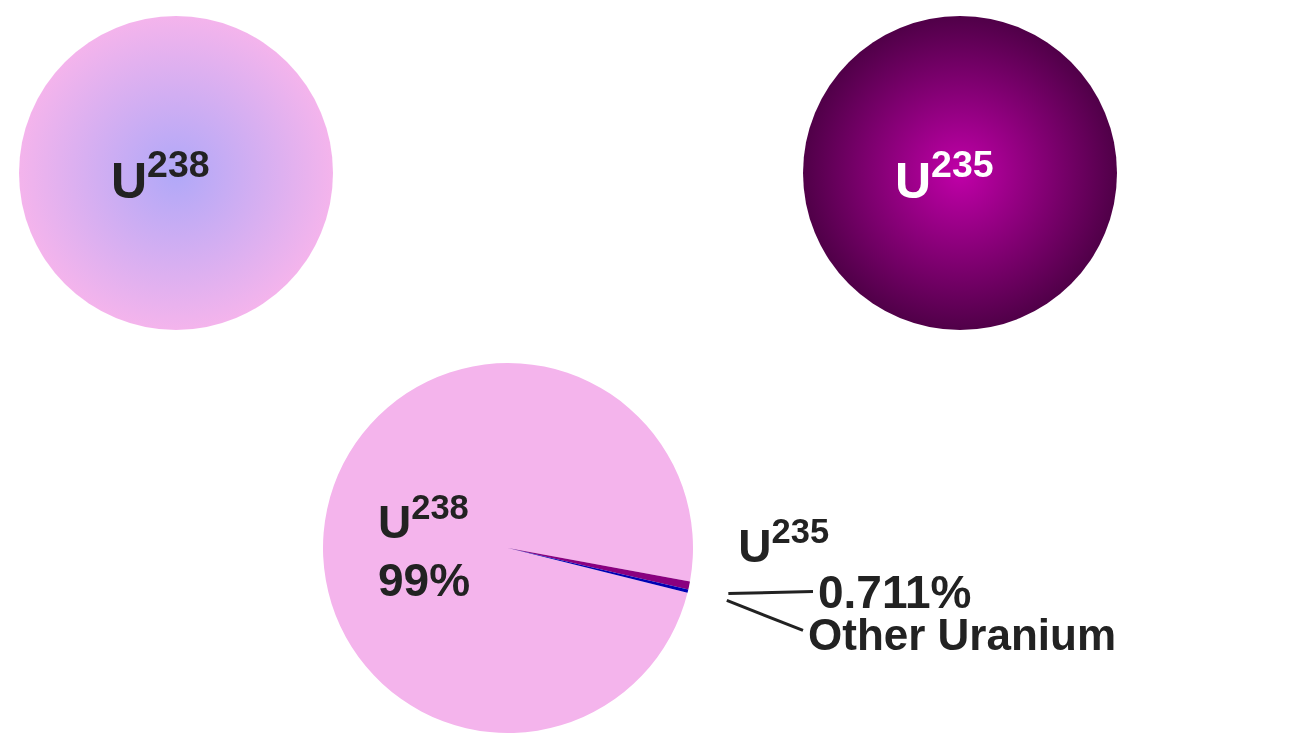 The width and height of the screenshot is (1306, 744). I want to click on slice-label: U$^{238}$, so click(423, 518).